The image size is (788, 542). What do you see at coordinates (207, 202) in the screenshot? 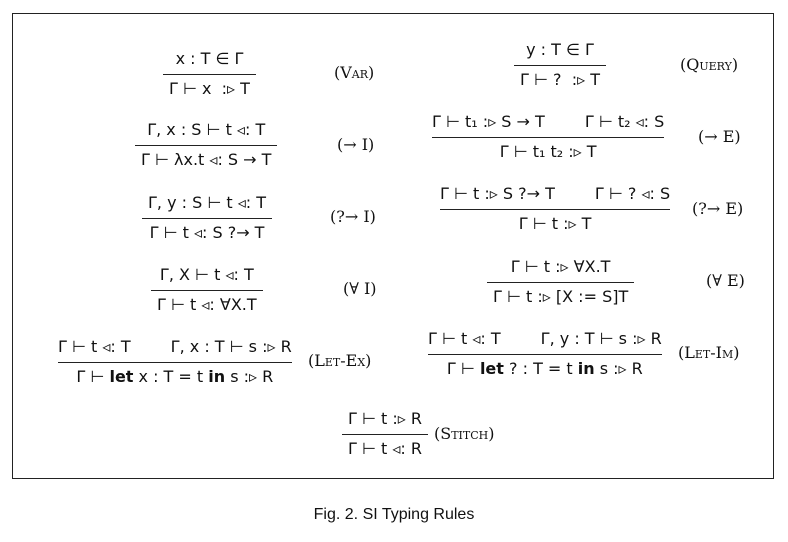
I see `rule-premise: Γ, y : S ⊢ t ◃: T` at bounding box center [207, 202].